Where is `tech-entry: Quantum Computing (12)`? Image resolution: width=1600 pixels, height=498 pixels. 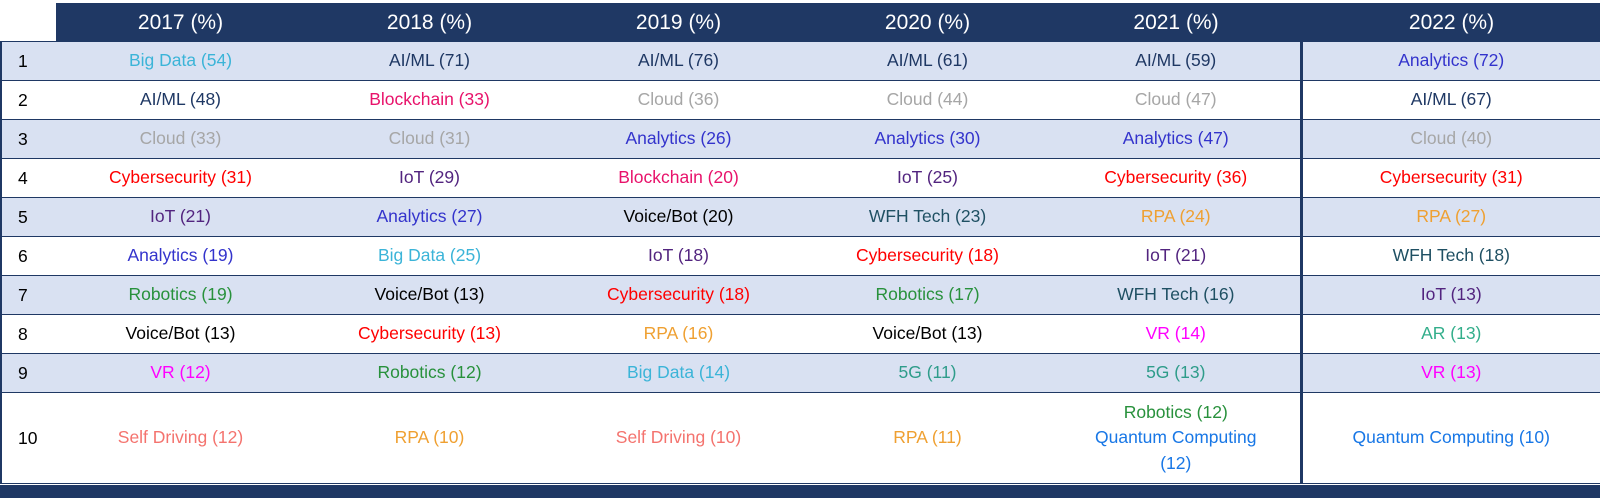
tech-entry: Quantum Computing (12) is located at coordinates (1176, 450).